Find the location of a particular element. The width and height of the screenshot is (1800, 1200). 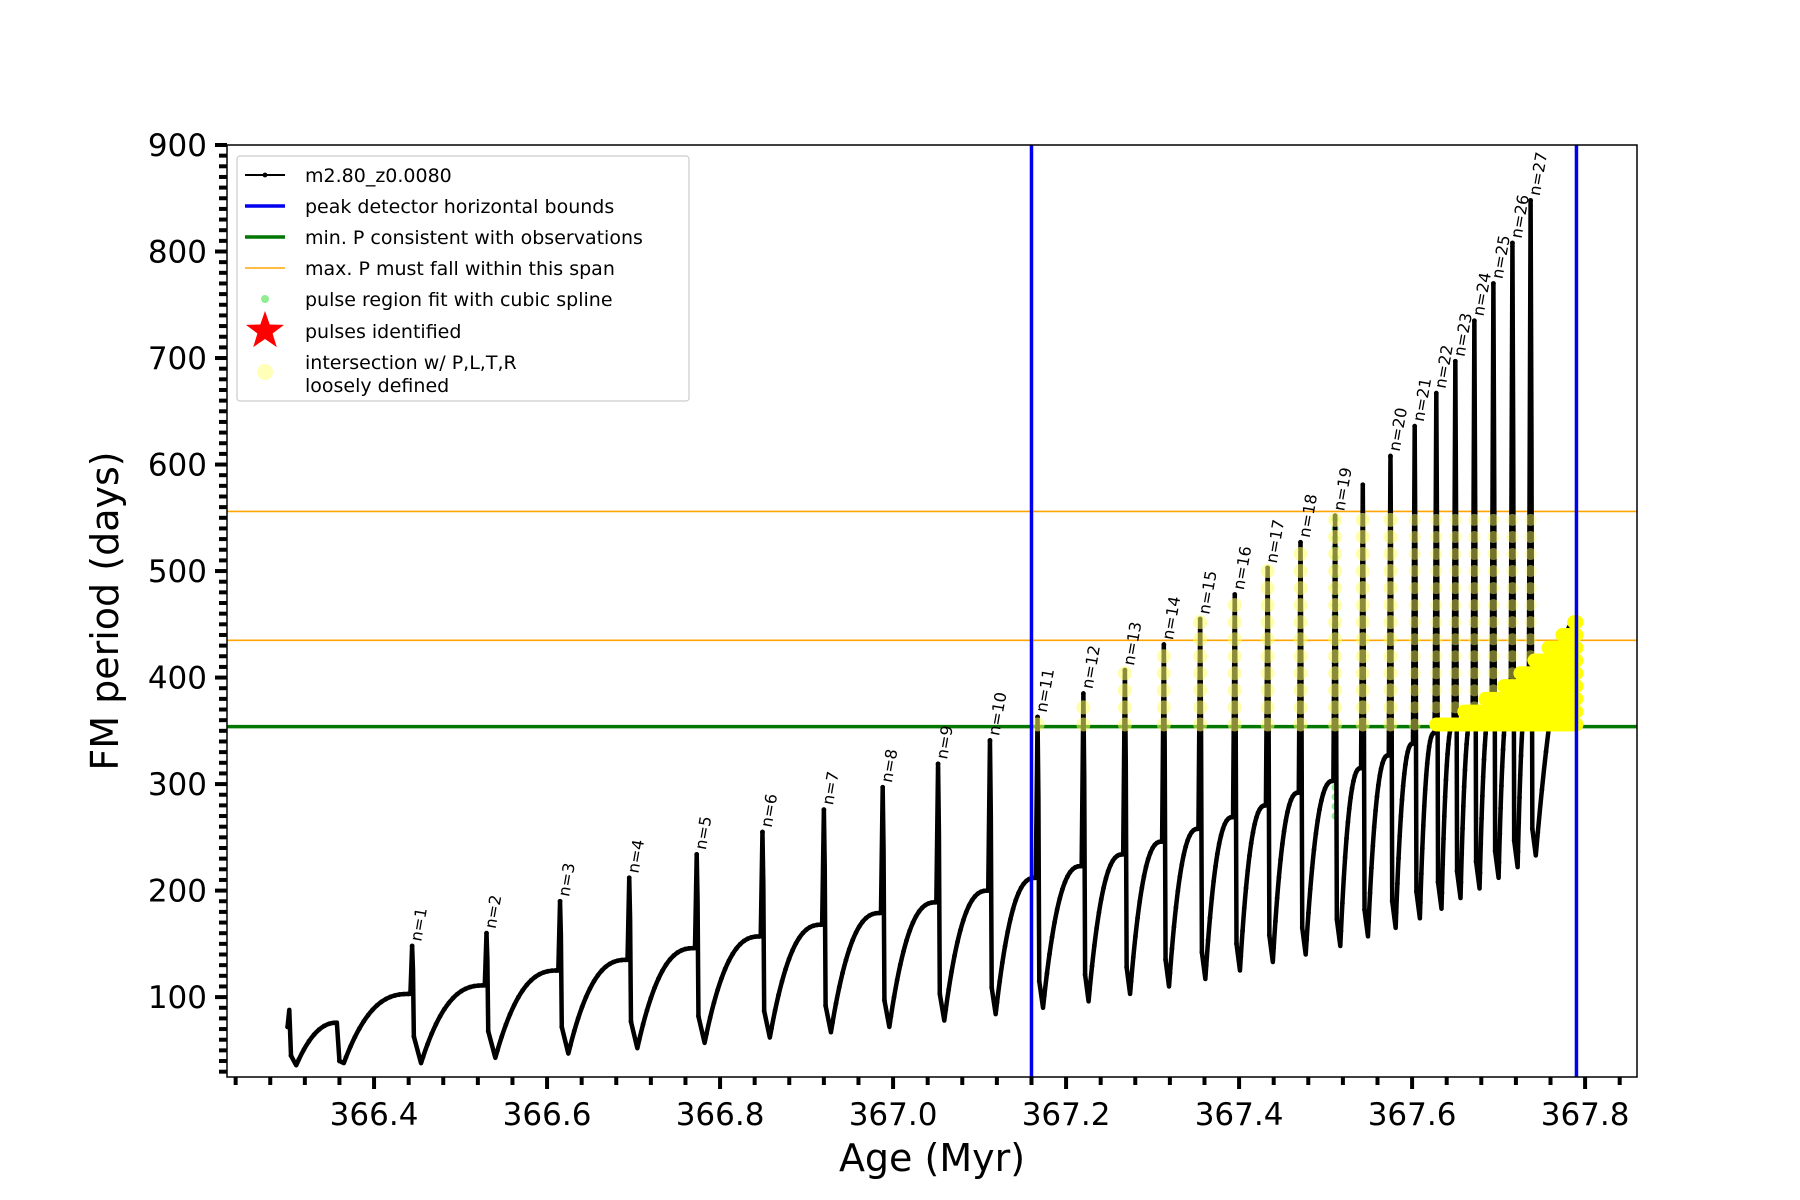

legend-box is located at coordinates (463, 278).